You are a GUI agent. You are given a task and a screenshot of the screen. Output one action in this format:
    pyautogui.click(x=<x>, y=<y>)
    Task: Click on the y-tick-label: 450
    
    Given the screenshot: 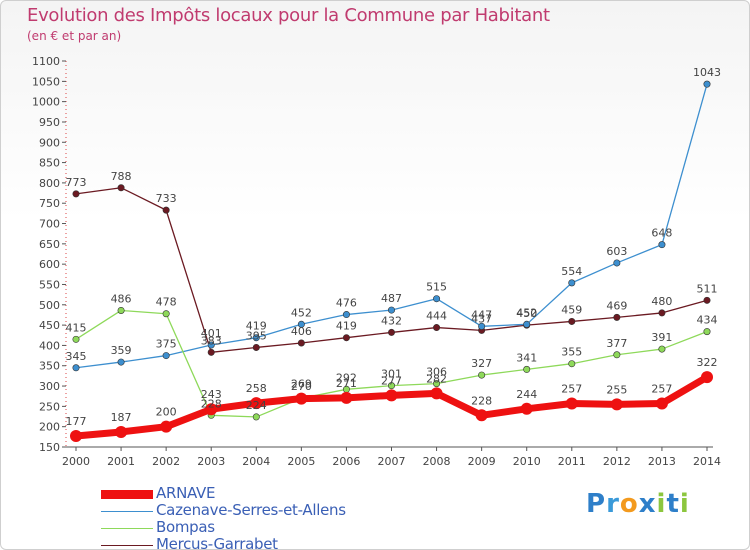 What is the action you would take?
    pyautogui.click(x=49, y=325)
    